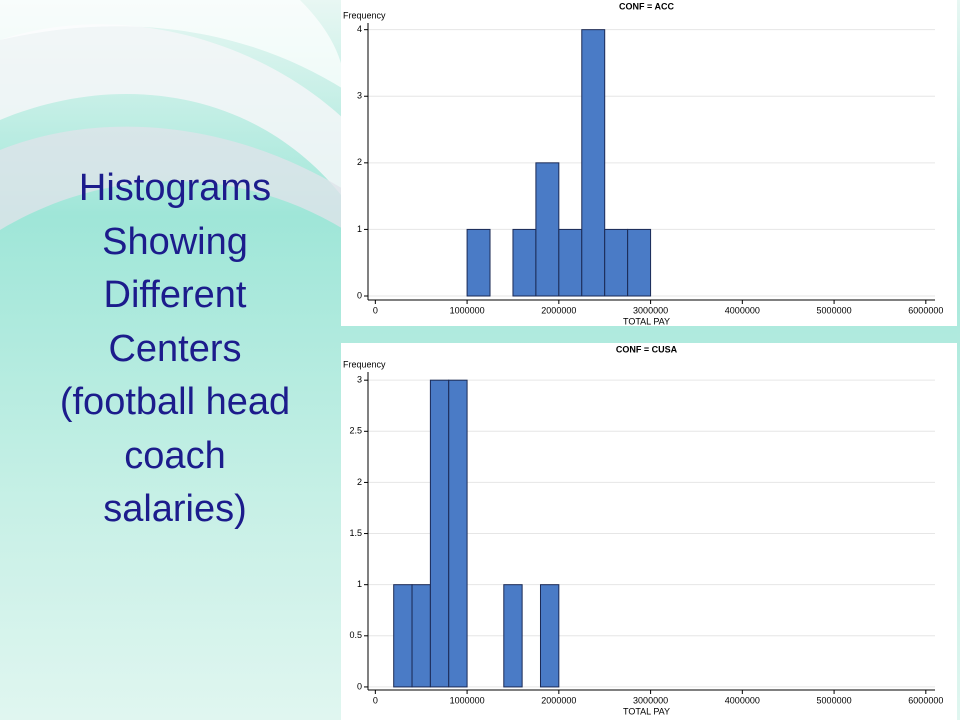 The image size is (960, 720). Describe the element at coordinates (647, 349) in the screenshot. I see `chart-title: CONF = CUSA` at that location.